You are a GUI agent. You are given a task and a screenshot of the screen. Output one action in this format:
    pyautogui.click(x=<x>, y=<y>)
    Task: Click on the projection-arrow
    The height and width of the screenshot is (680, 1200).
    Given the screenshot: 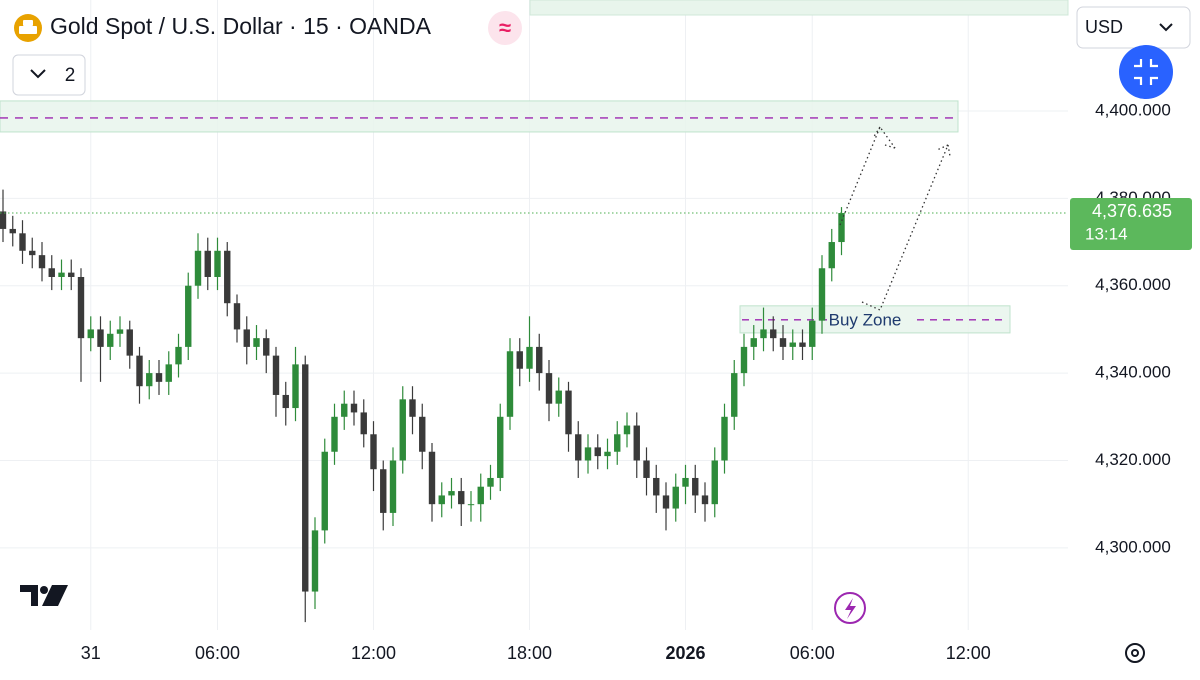 What is the action you would take?
    pyautogui.click(x=867, y=175)
    